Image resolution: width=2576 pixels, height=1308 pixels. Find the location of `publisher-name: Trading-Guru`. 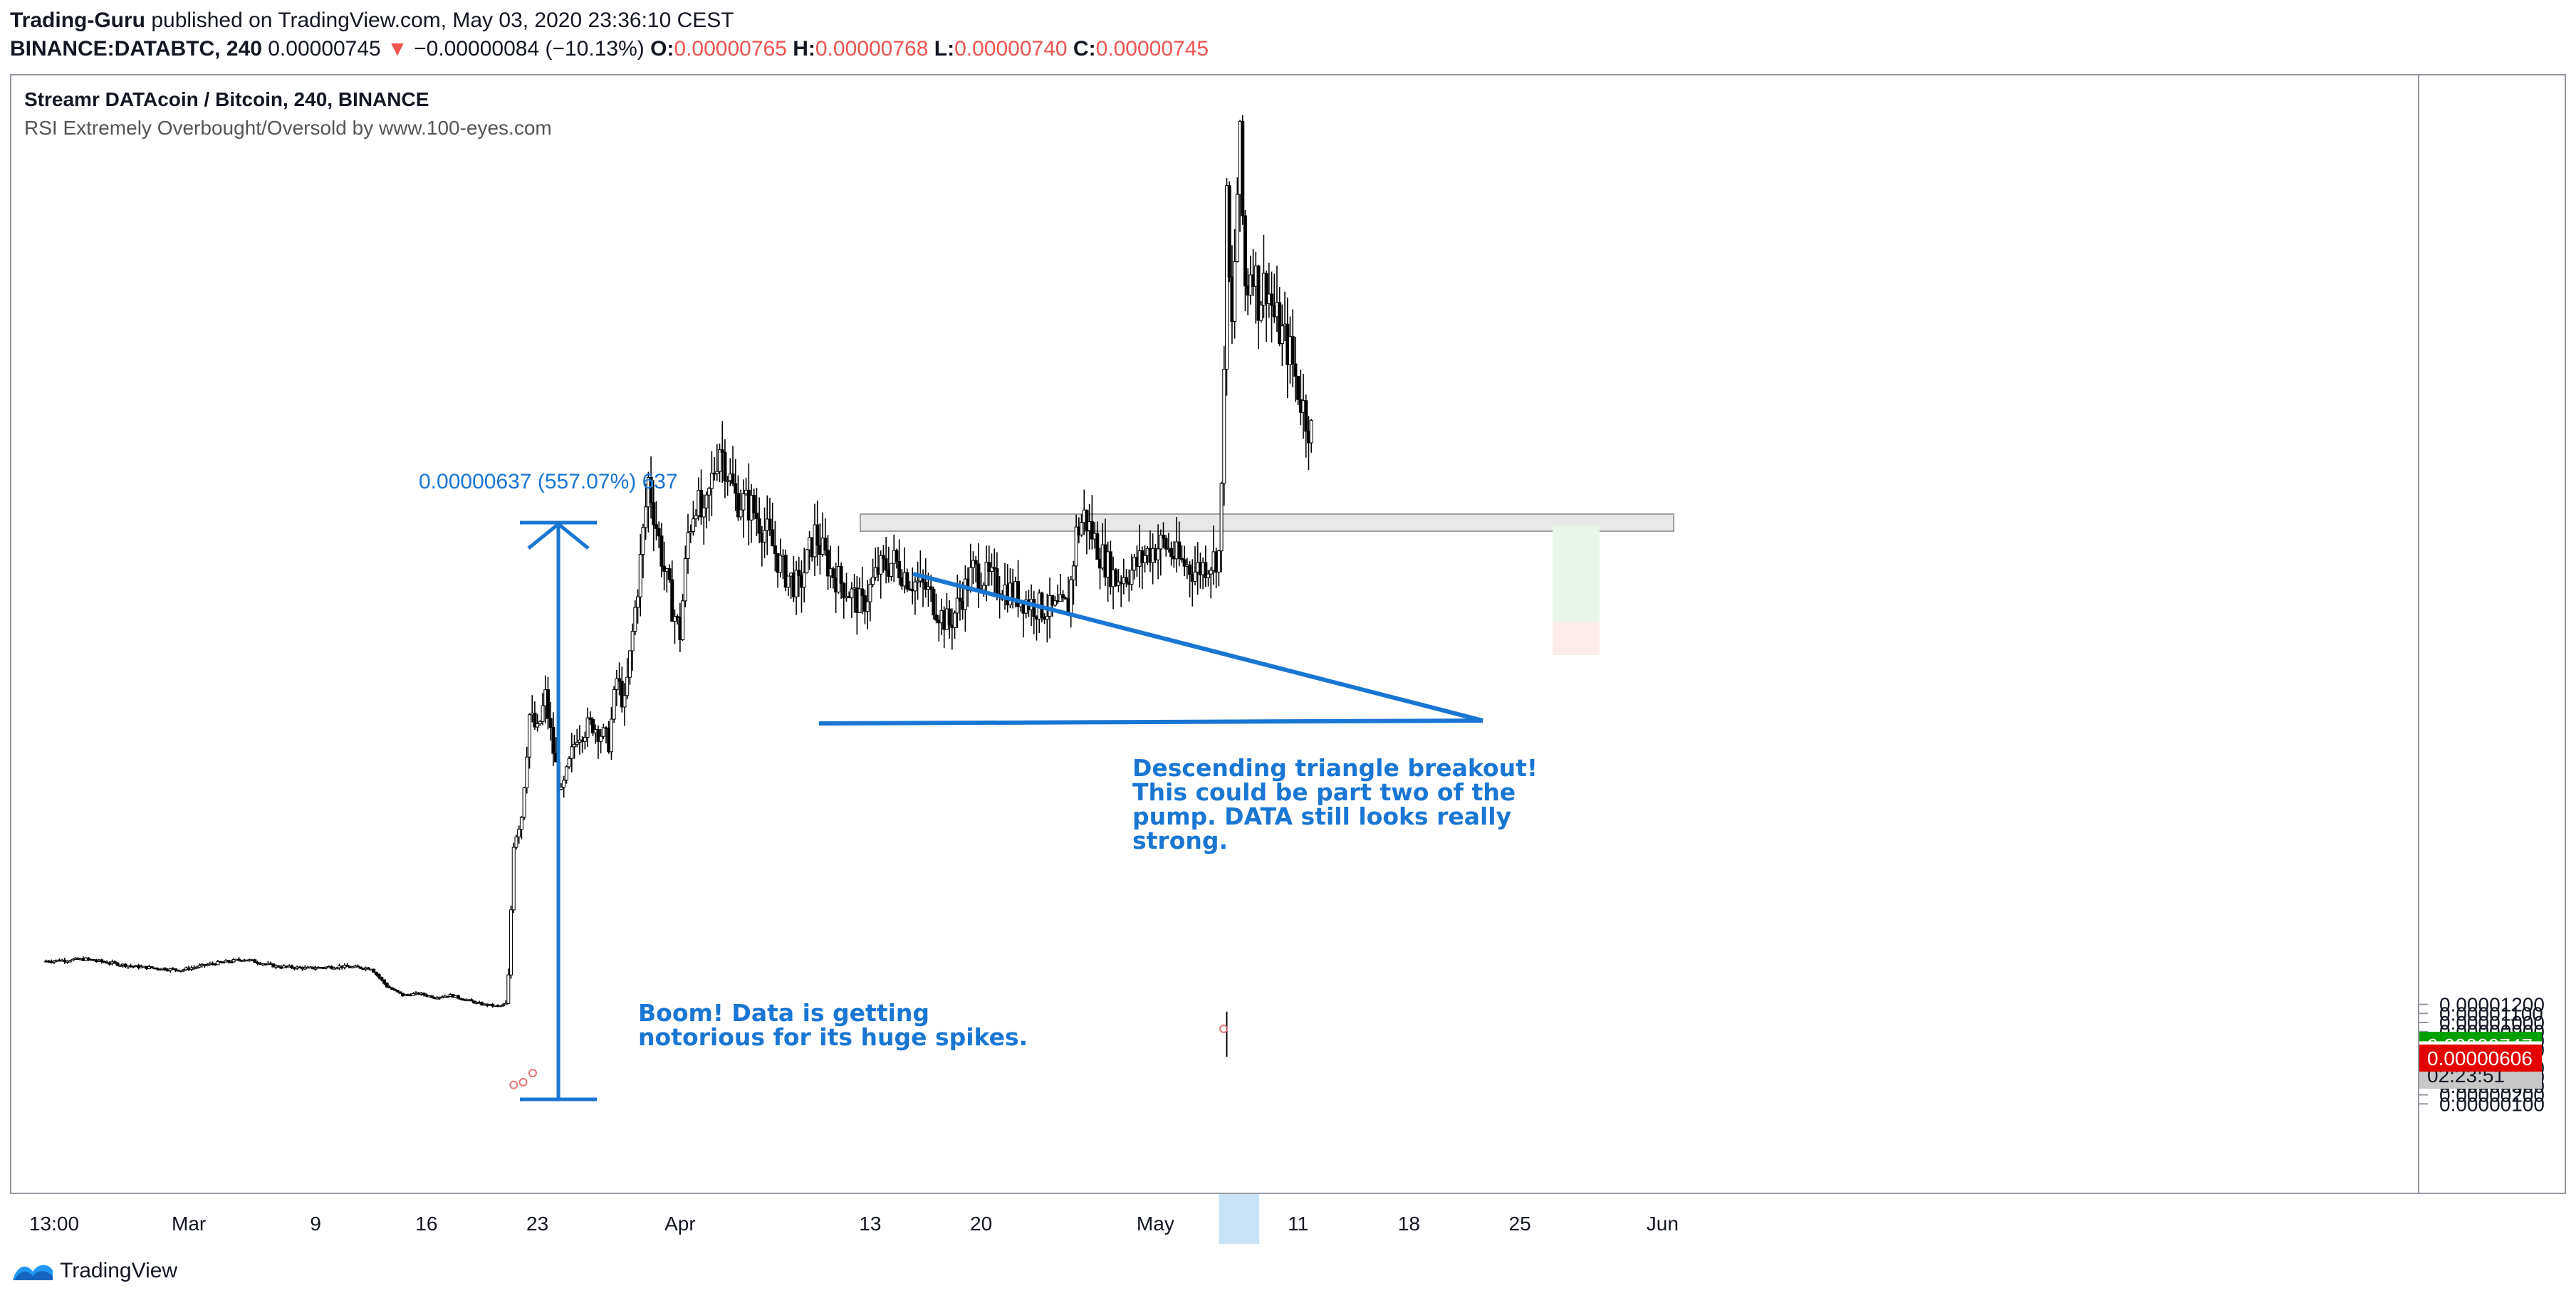

publisher-name: Trading-Guru is located at coordinates (77, 20).